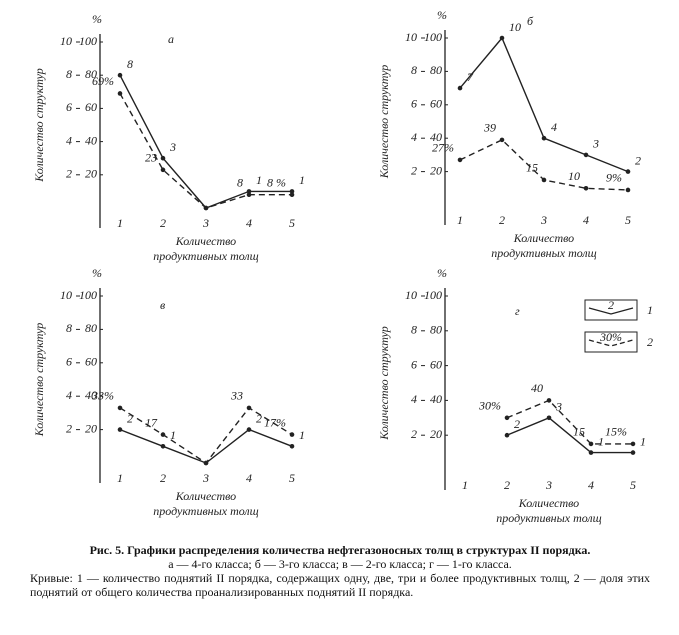  What do you see at coordinates (558, 407) in the screenshot?
I see `data-label: 3` at bounding box center [558, 407].